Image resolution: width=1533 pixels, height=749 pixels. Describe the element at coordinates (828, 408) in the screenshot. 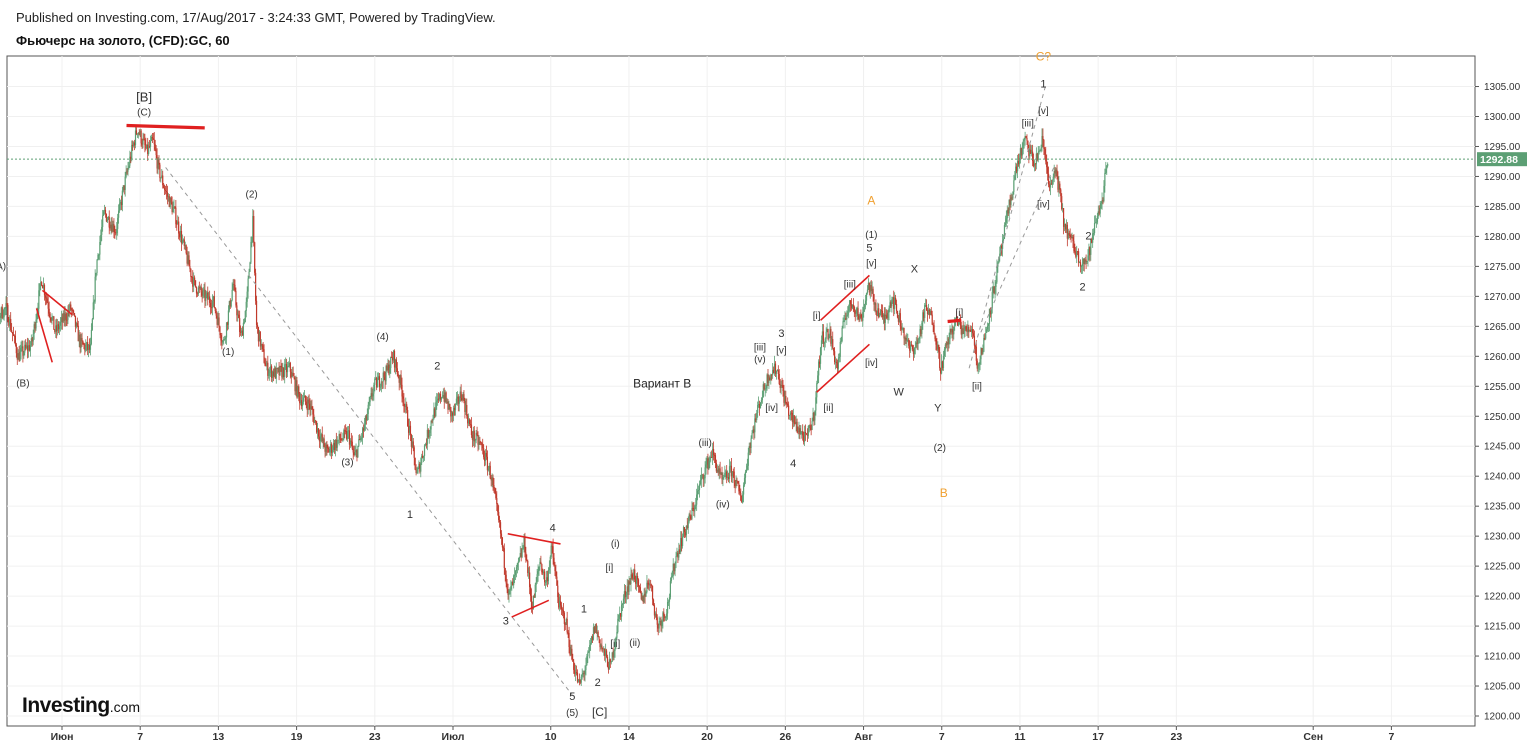

I see `wave-label: [ii]` at that location.